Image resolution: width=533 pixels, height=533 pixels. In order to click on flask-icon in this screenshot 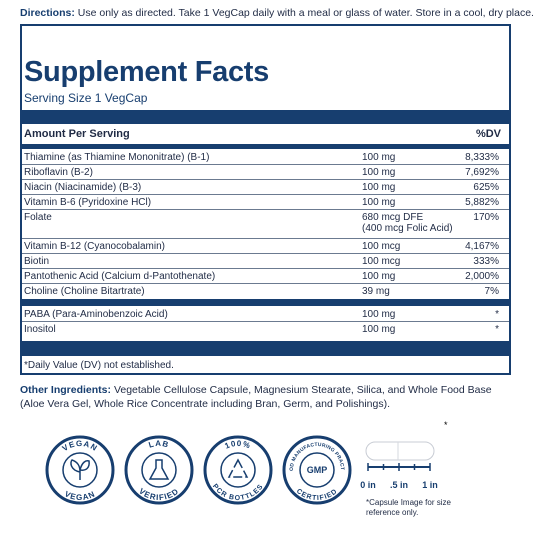, I will do `click(159, 469)`.